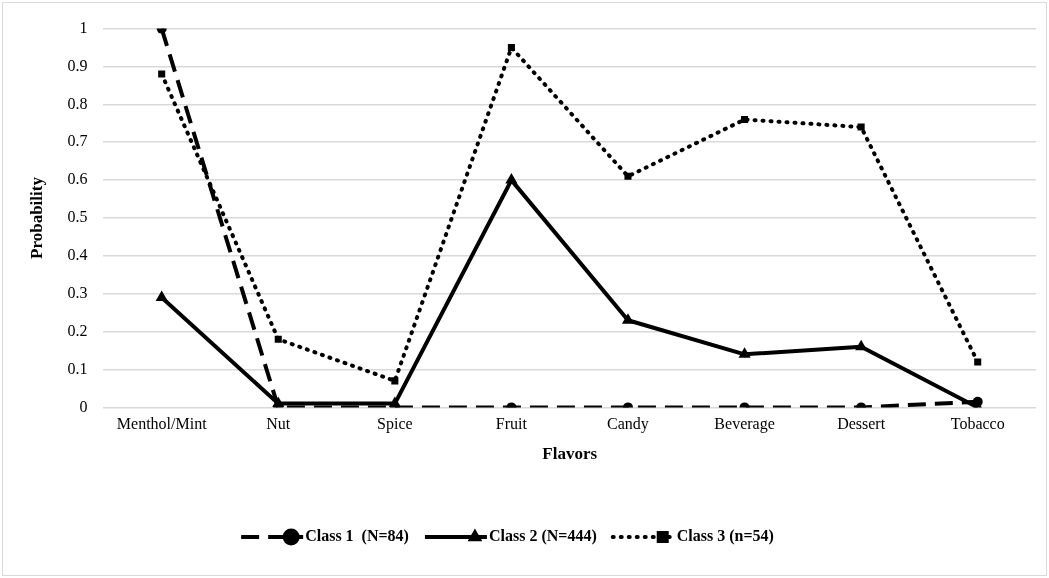 Image resolution: width=1049 pixels, height=578 pixels. Describe the element at coordinates (744, 424) in the screenshot. I see `x-tick-label: Beverage` at that location.